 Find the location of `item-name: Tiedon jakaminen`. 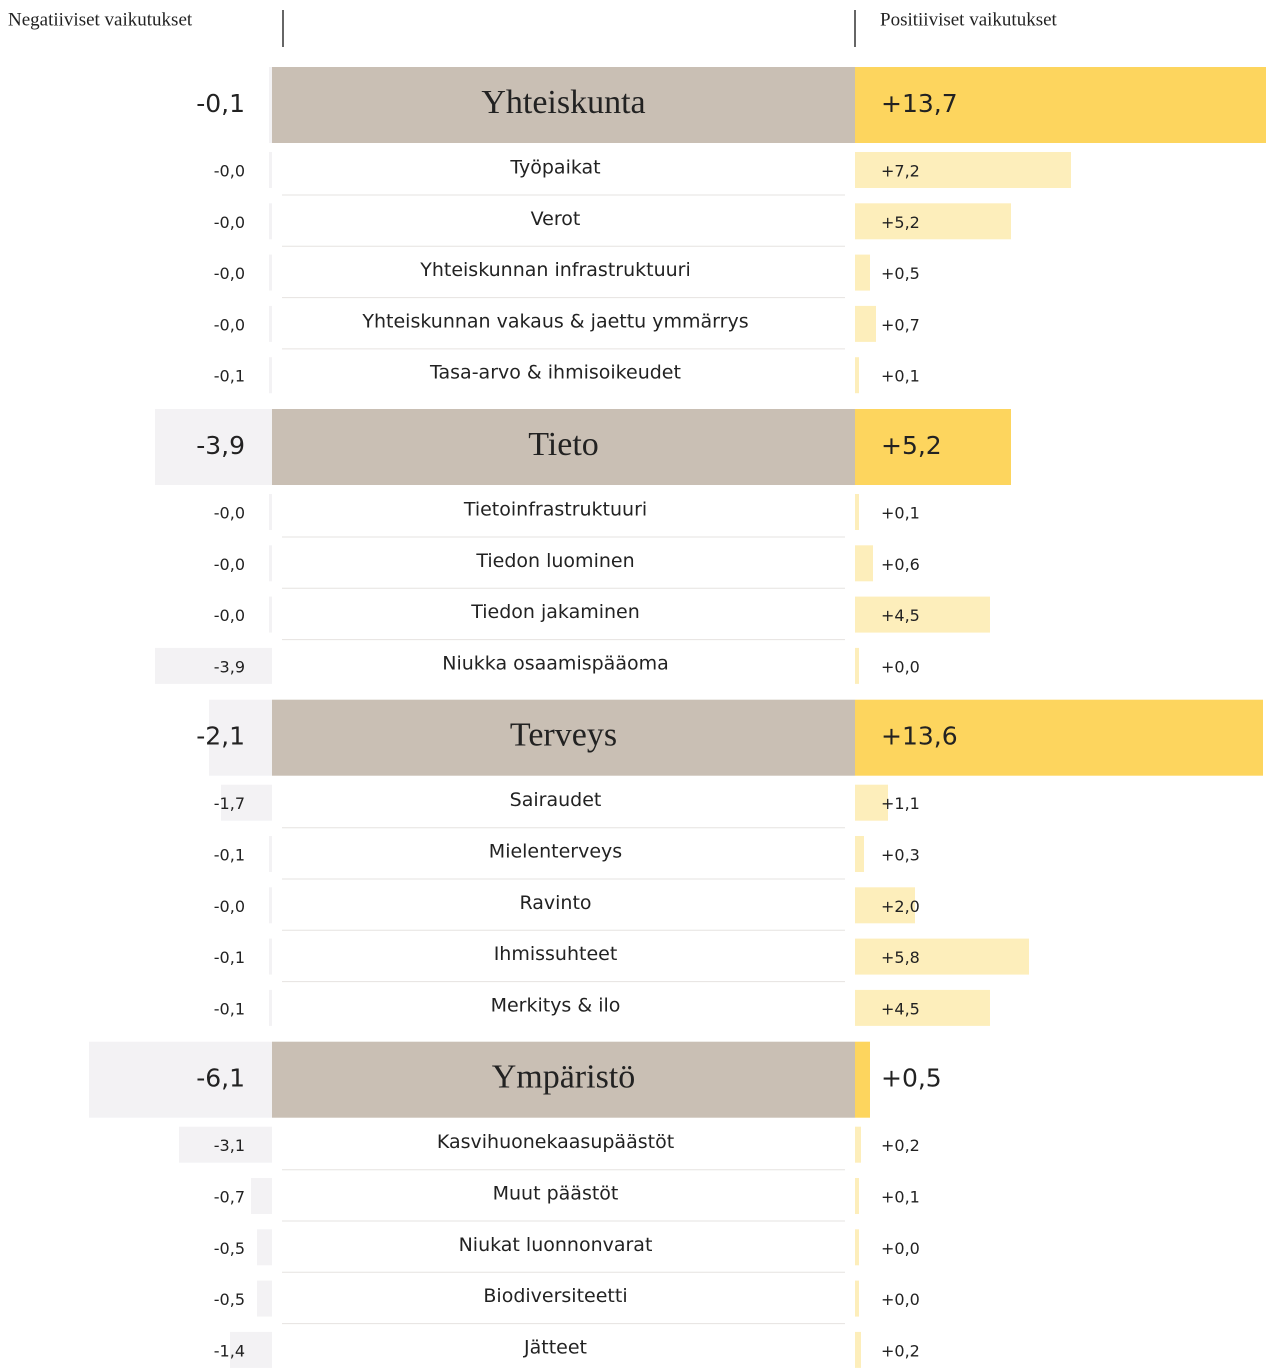

item-name: Tiedon jakaminen is located at coordinates (555, 612).